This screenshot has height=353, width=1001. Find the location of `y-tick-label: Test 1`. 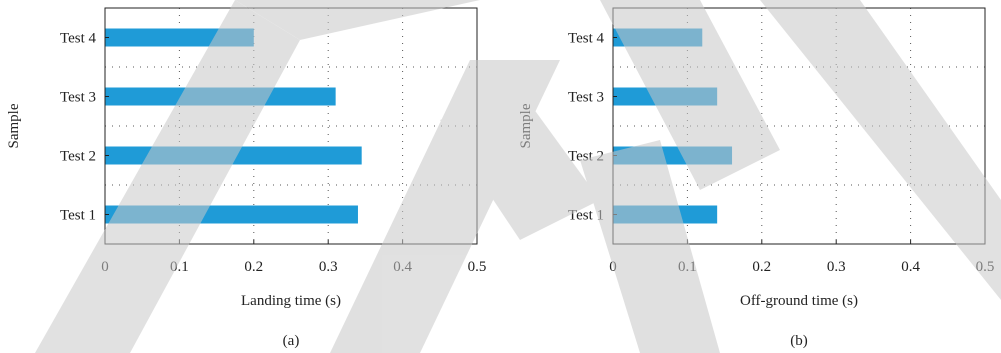

y-tick-label: Test 1 is located at coordinates (78, 216).